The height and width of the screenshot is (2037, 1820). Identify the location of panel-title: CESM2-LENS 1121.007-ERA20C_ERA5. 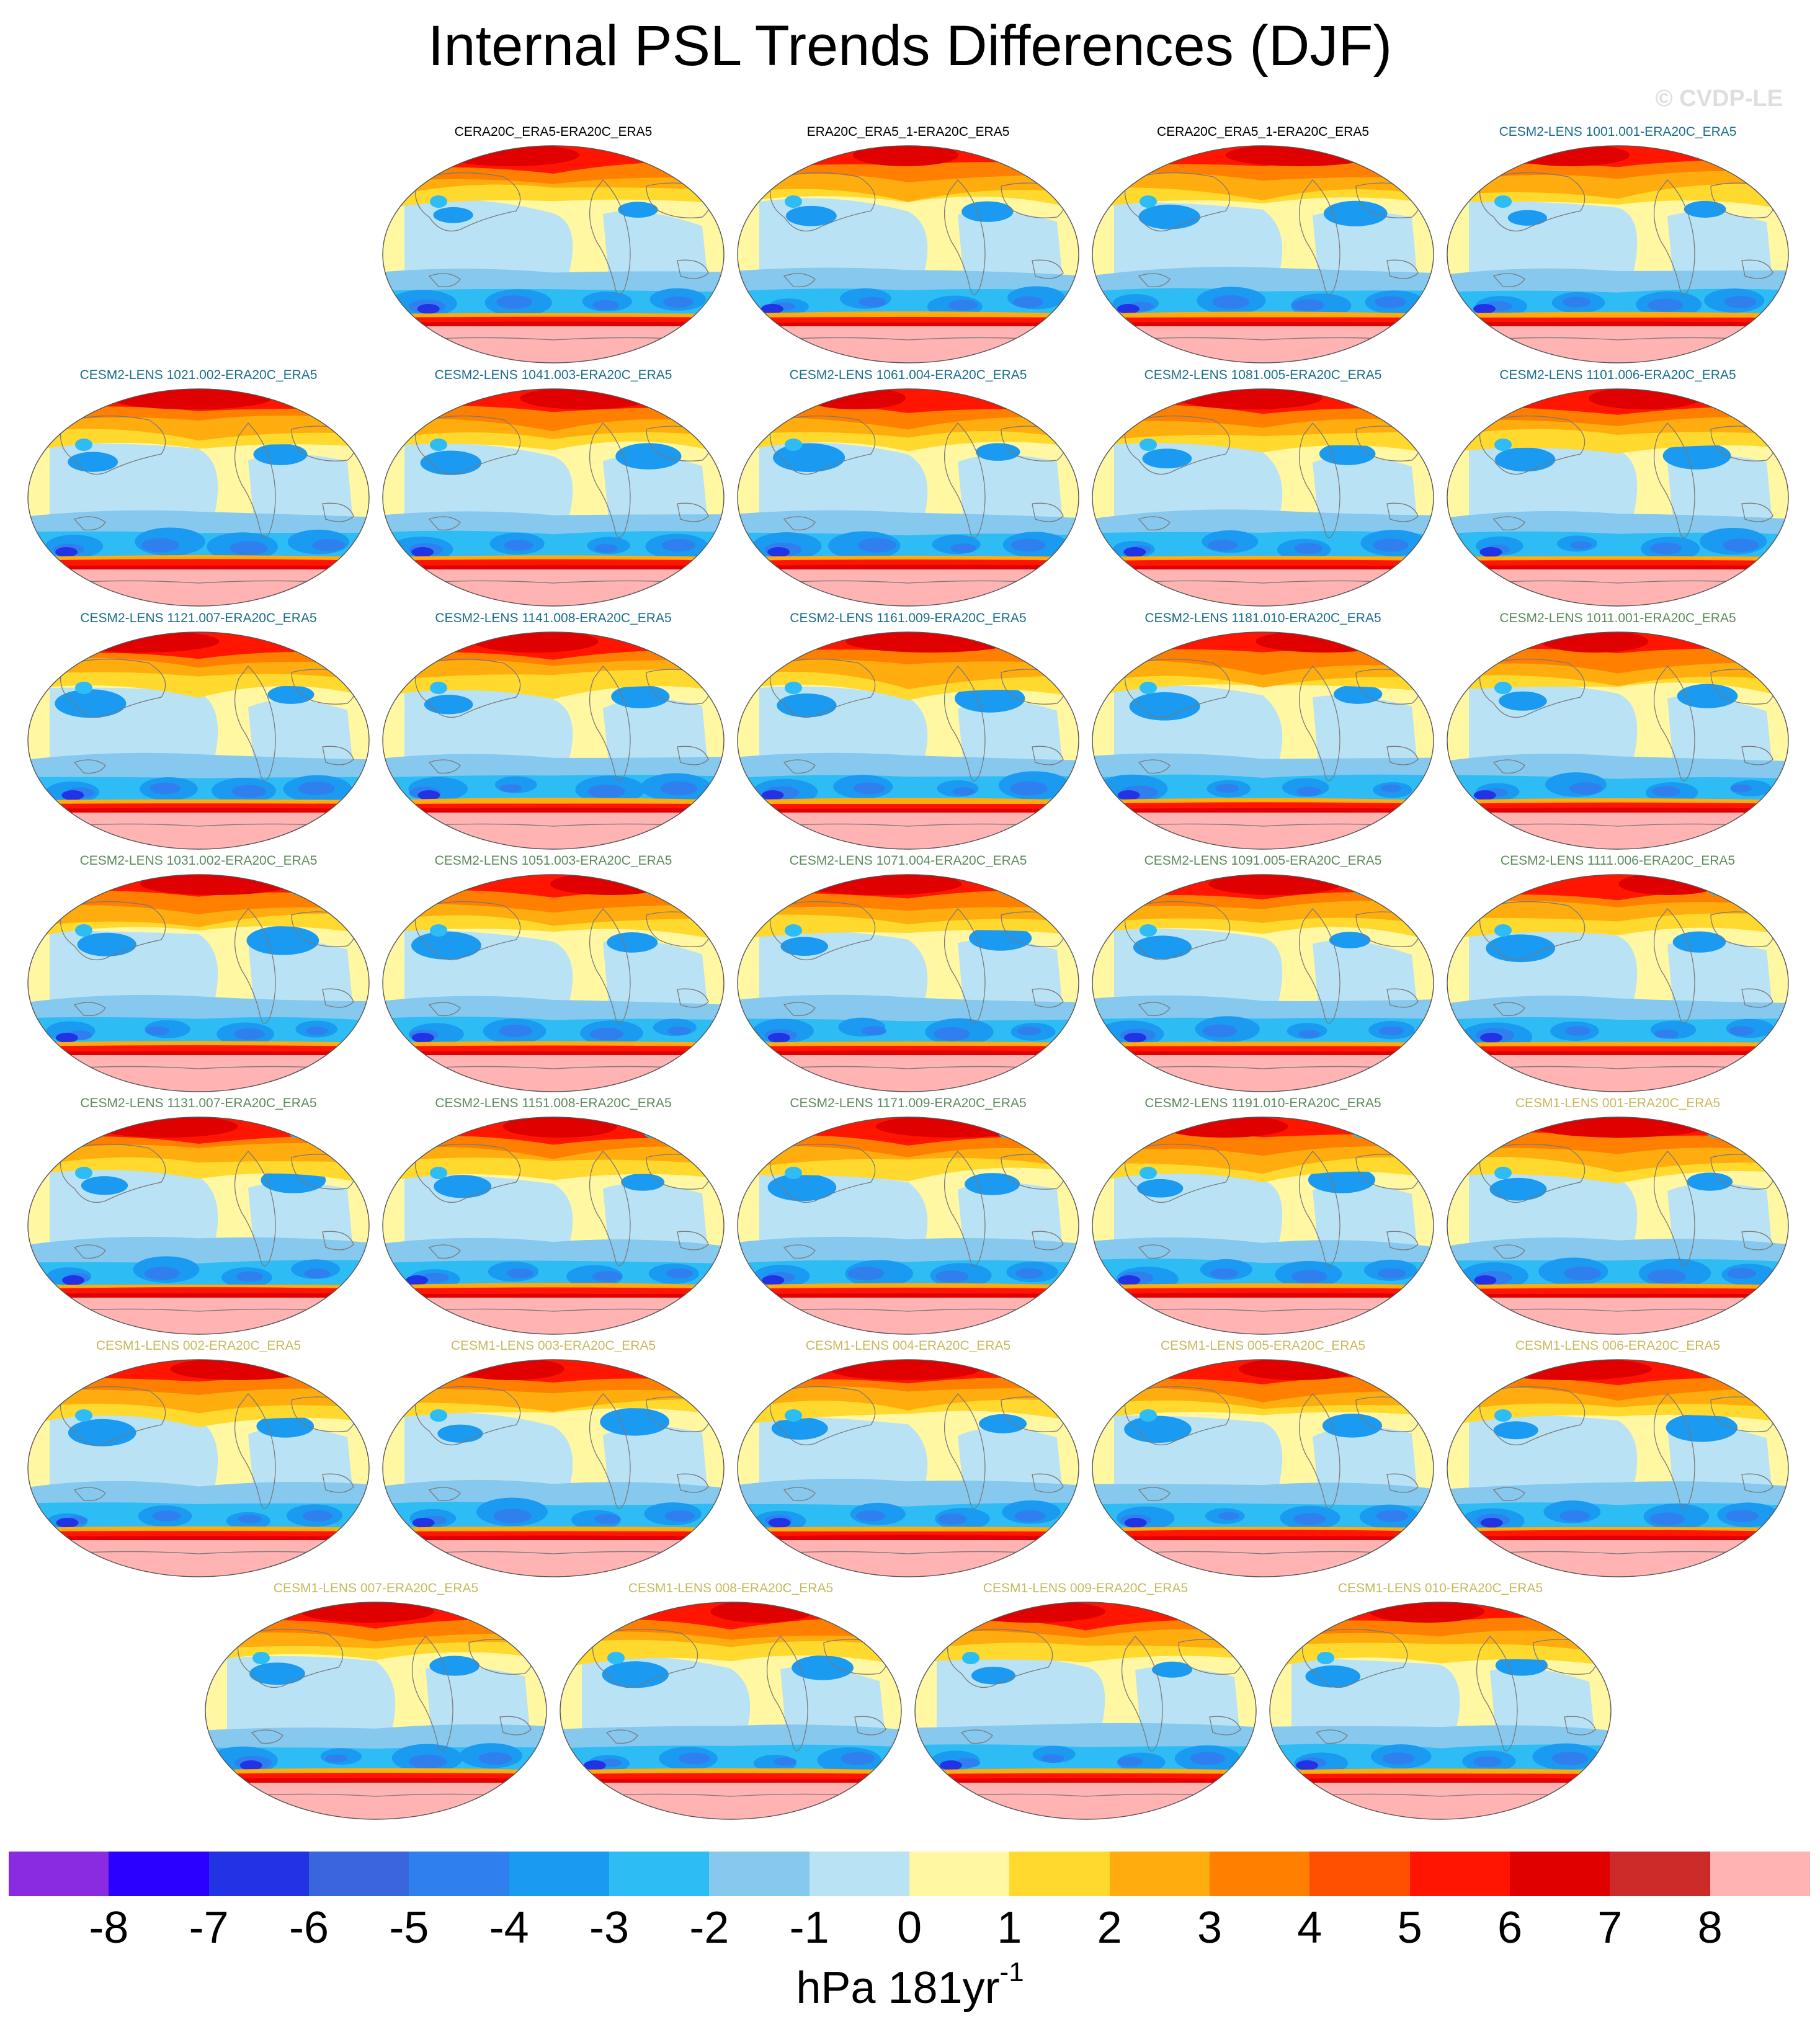
(198, 618).